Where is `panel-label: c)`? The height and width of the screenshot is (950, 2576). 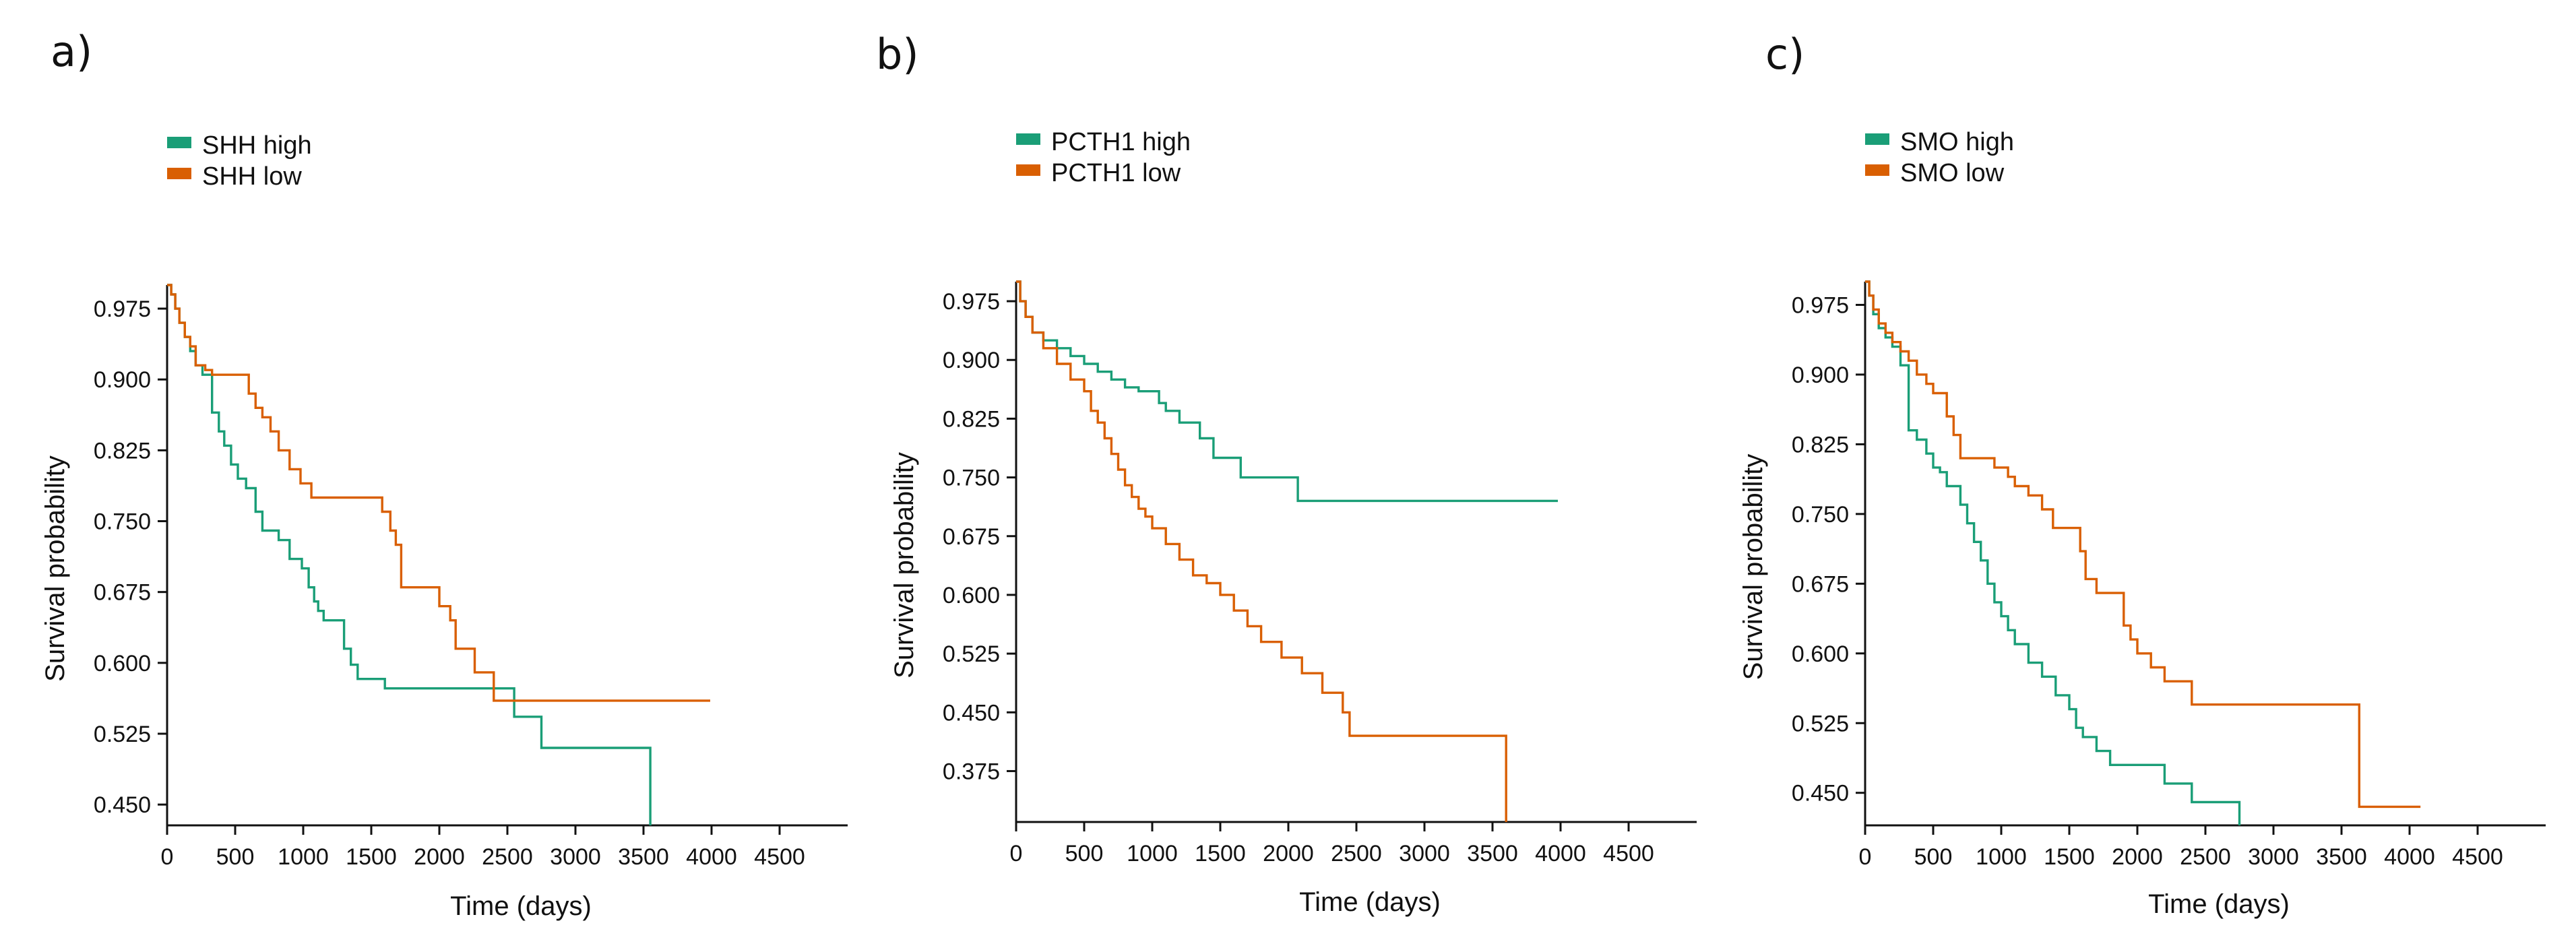
panel-label: c) is located at coordinates (1784, 54).